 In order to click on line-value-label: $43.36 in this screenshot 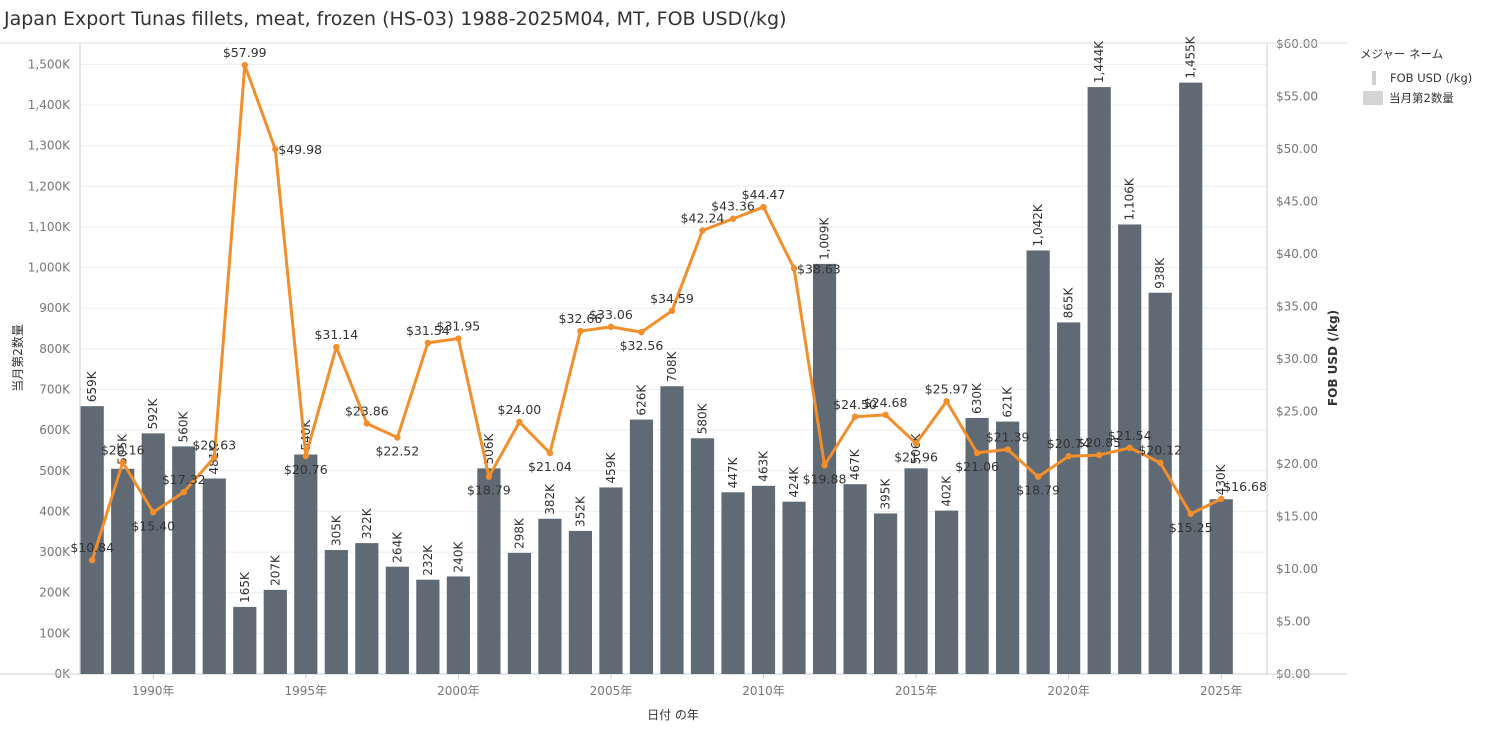, I will do `click(733, 206)`.